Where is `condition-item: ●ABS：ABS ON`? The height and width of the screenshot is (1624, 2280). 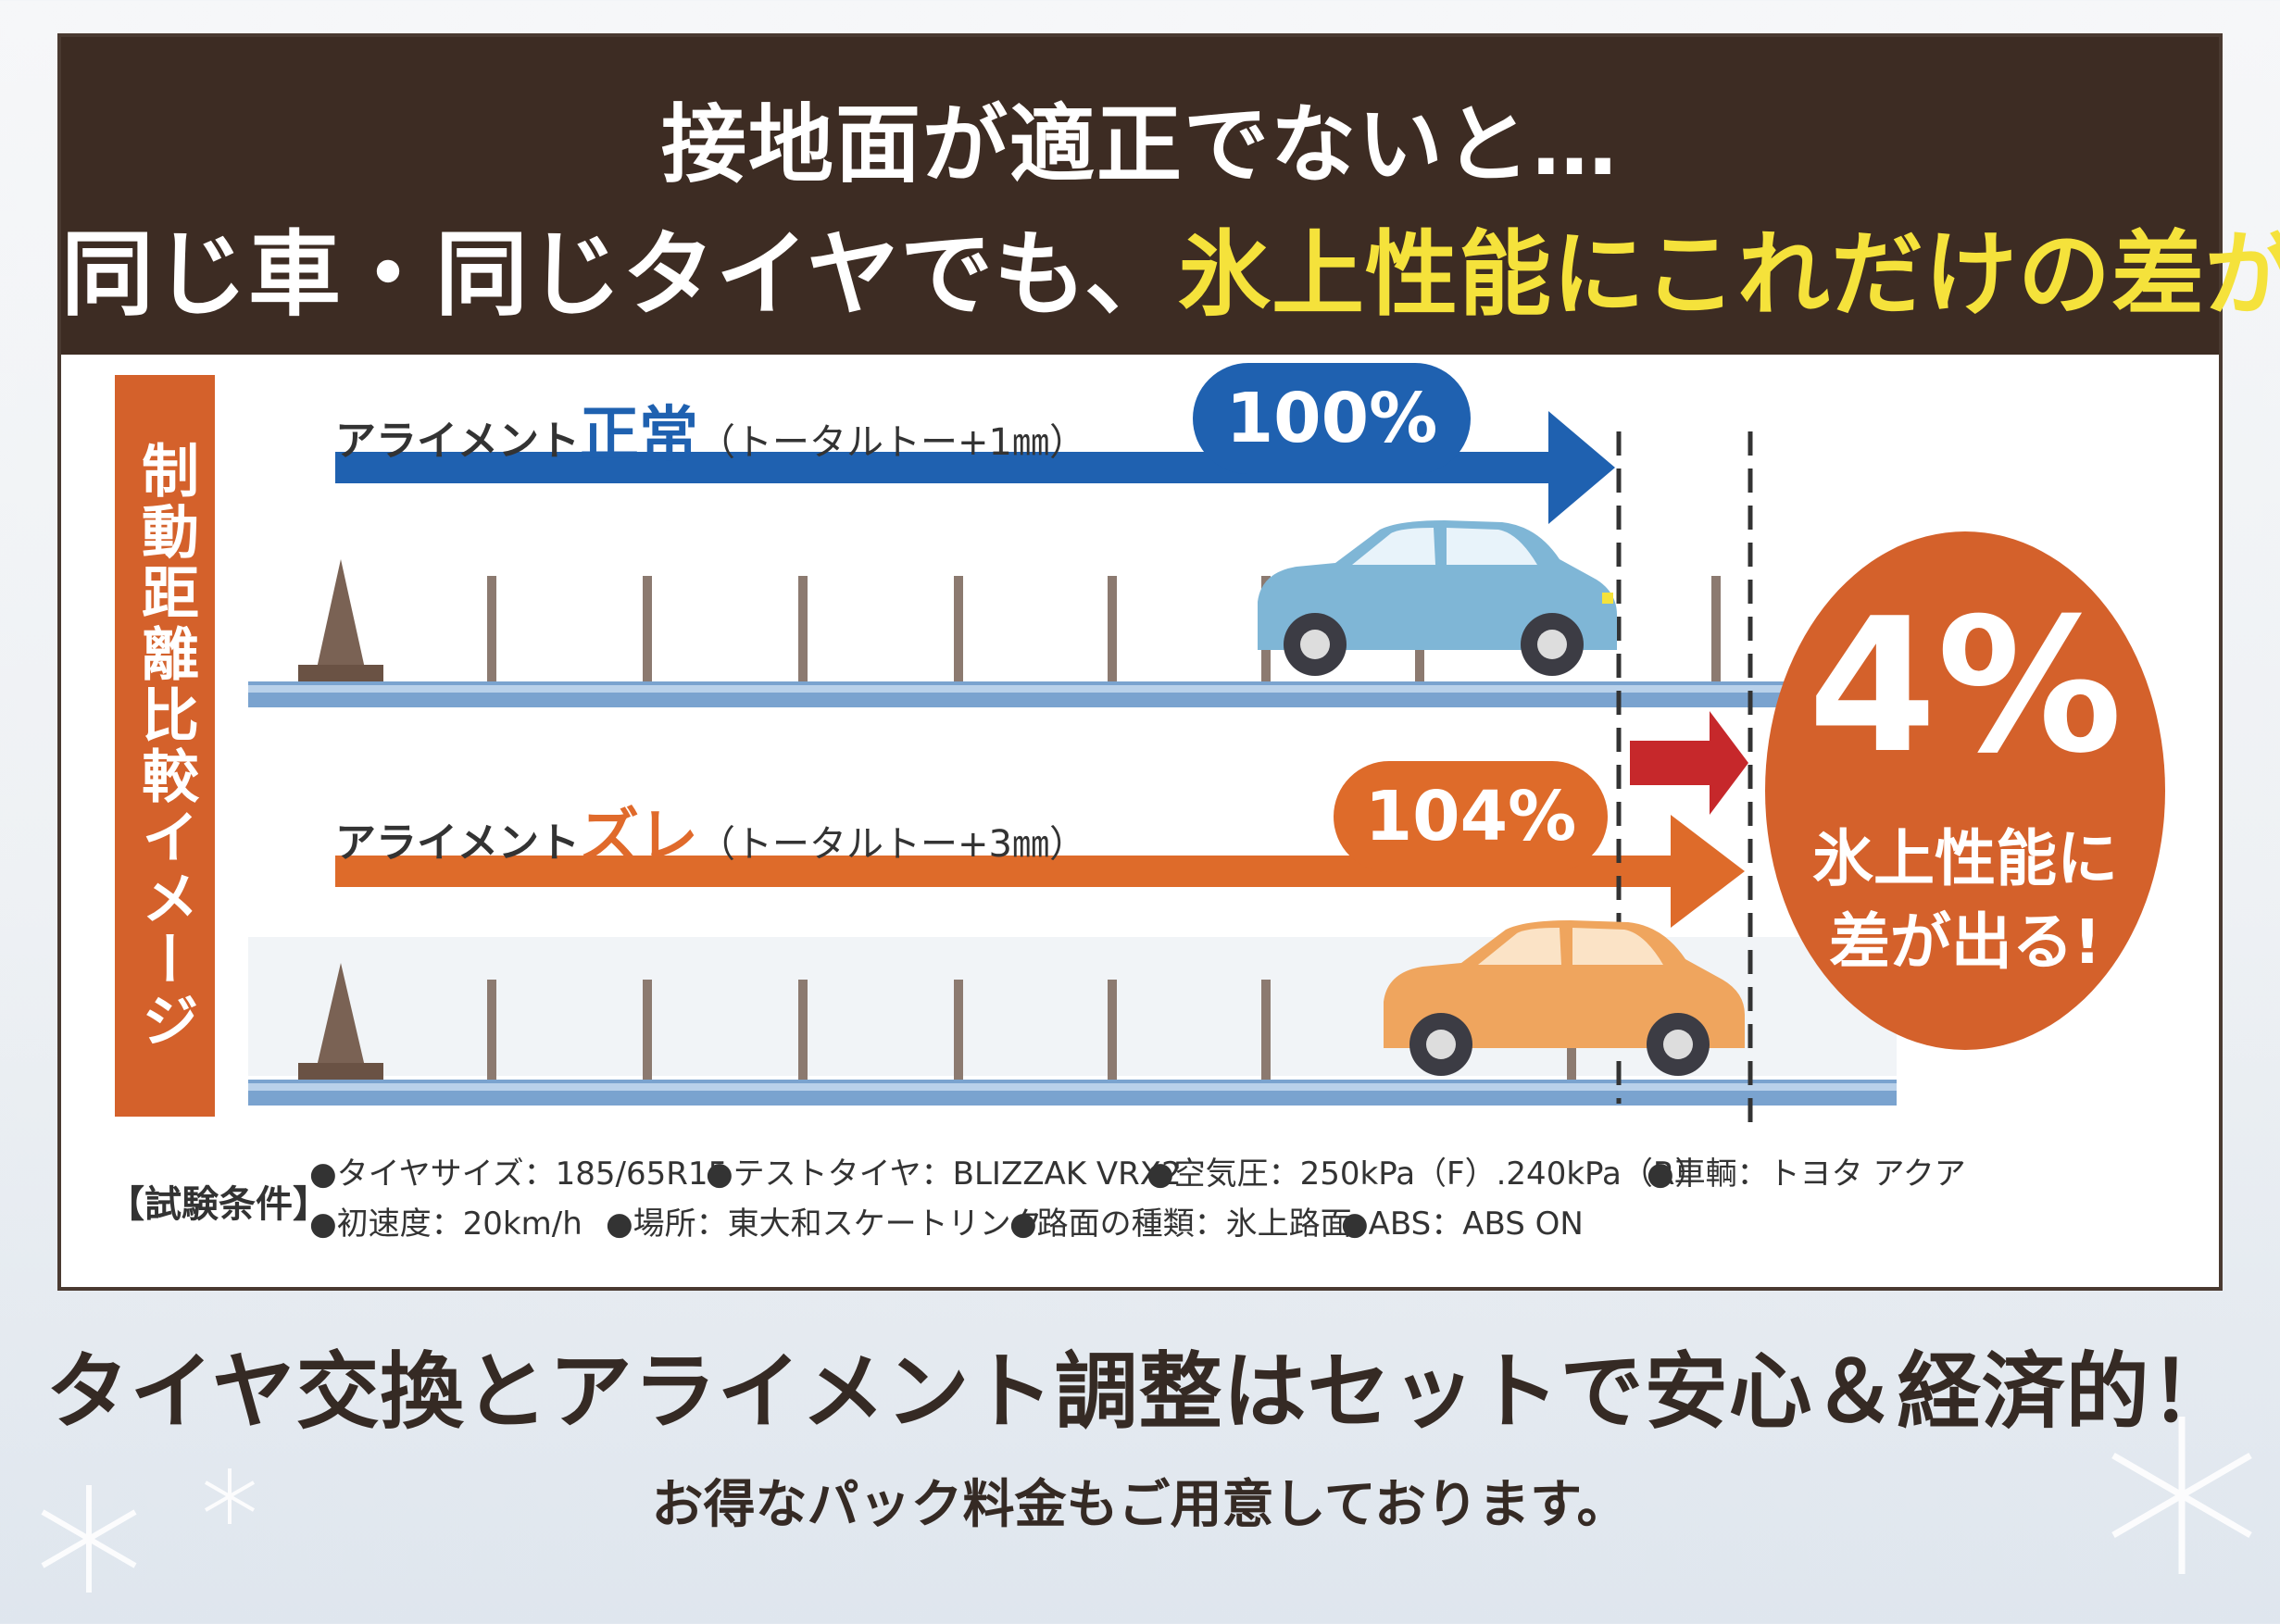
condition-item: ●ABS：ABS ON is located at coordinates (1462, 1224).